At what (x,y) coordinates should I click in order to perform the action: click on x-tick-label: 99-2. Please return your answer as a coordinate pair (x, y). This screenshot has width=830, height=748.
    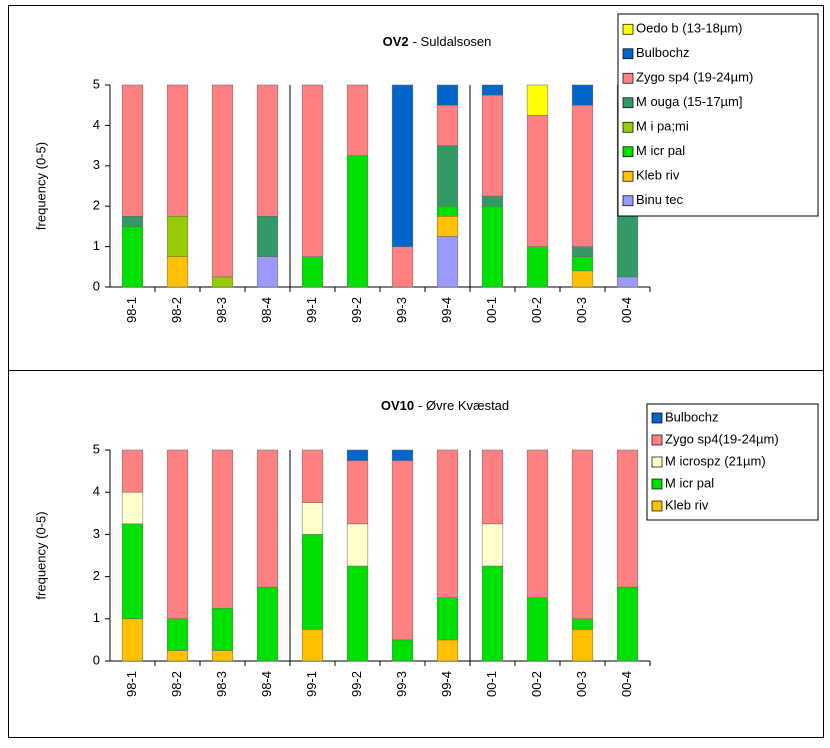
    Looking at the image, I should click on (356, 684).